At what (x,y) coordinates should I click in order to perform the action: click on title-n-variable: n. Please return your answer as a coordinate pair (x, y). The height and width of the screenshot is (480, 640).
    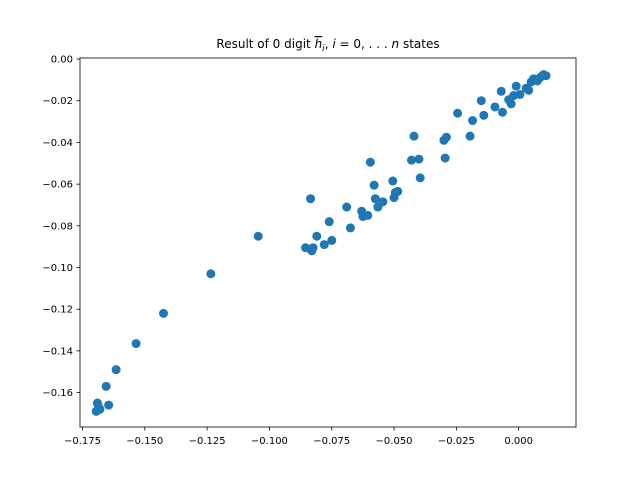
    Looking at the image, I should click on (396, 44).